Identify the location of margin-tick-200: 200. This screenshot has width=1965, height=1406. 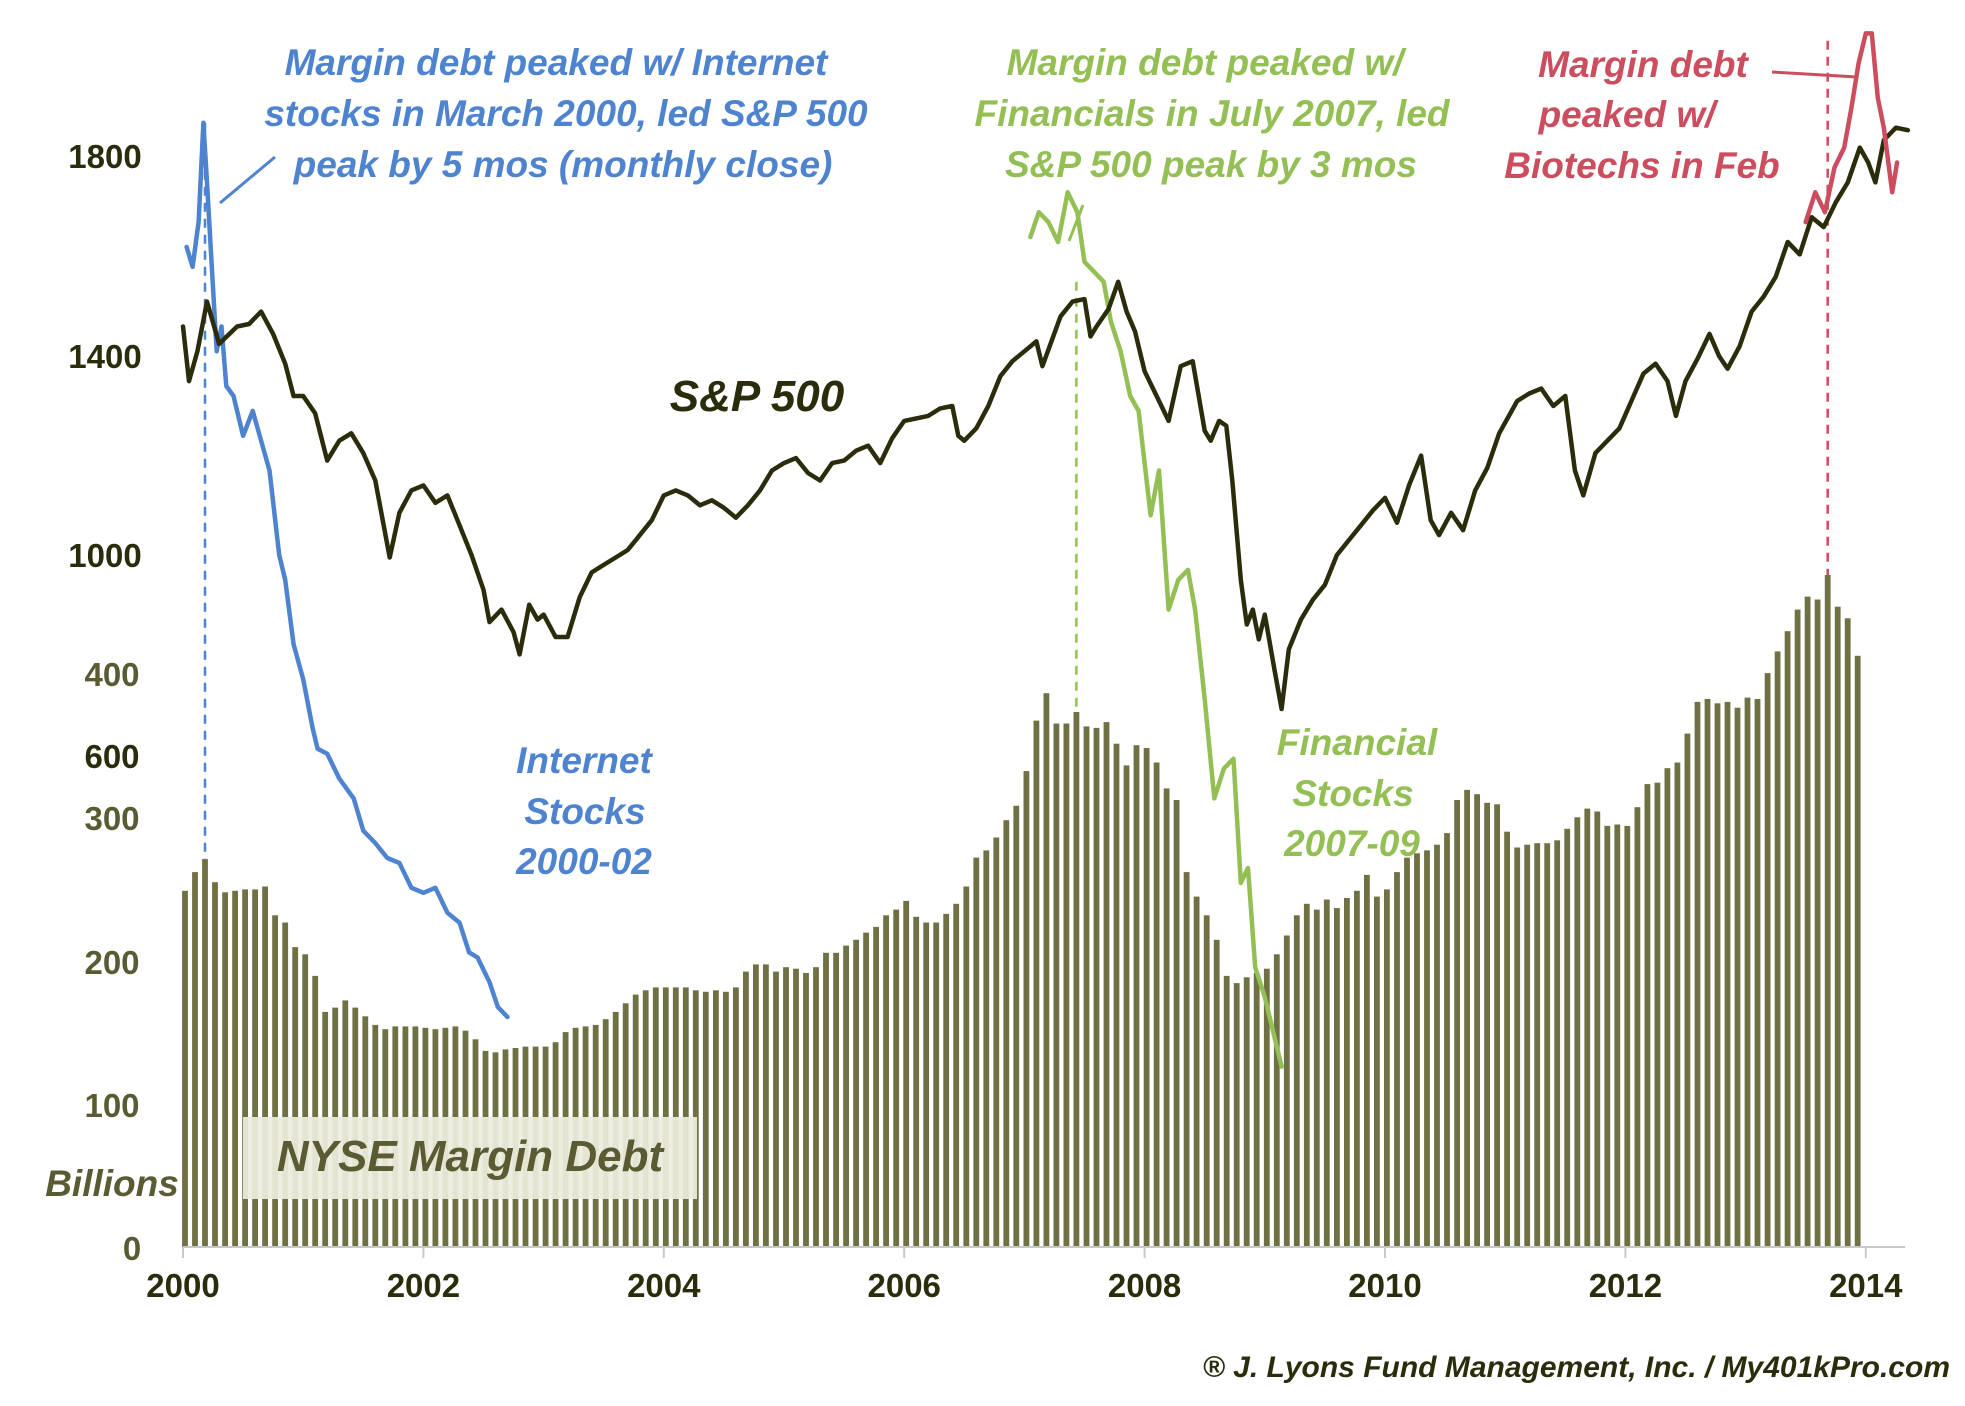
(111, 962).